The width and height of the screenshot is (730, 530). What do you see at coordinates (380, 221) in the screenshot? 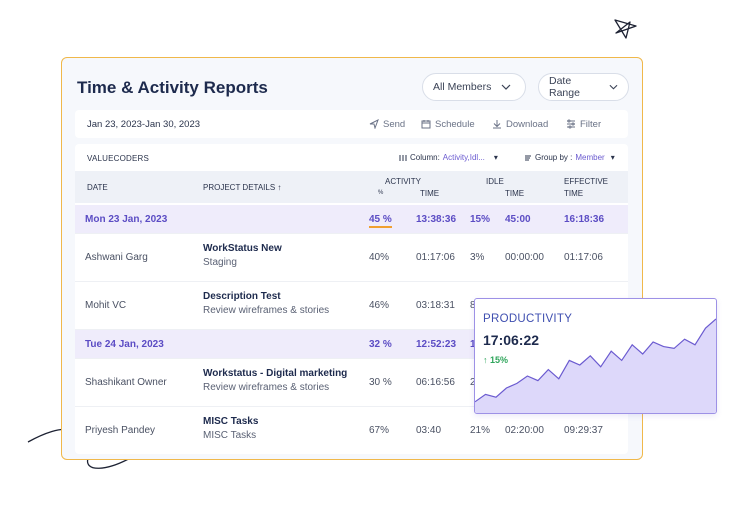
I see `day-activity-pct: 45 %` at bounding box center [380, 221].